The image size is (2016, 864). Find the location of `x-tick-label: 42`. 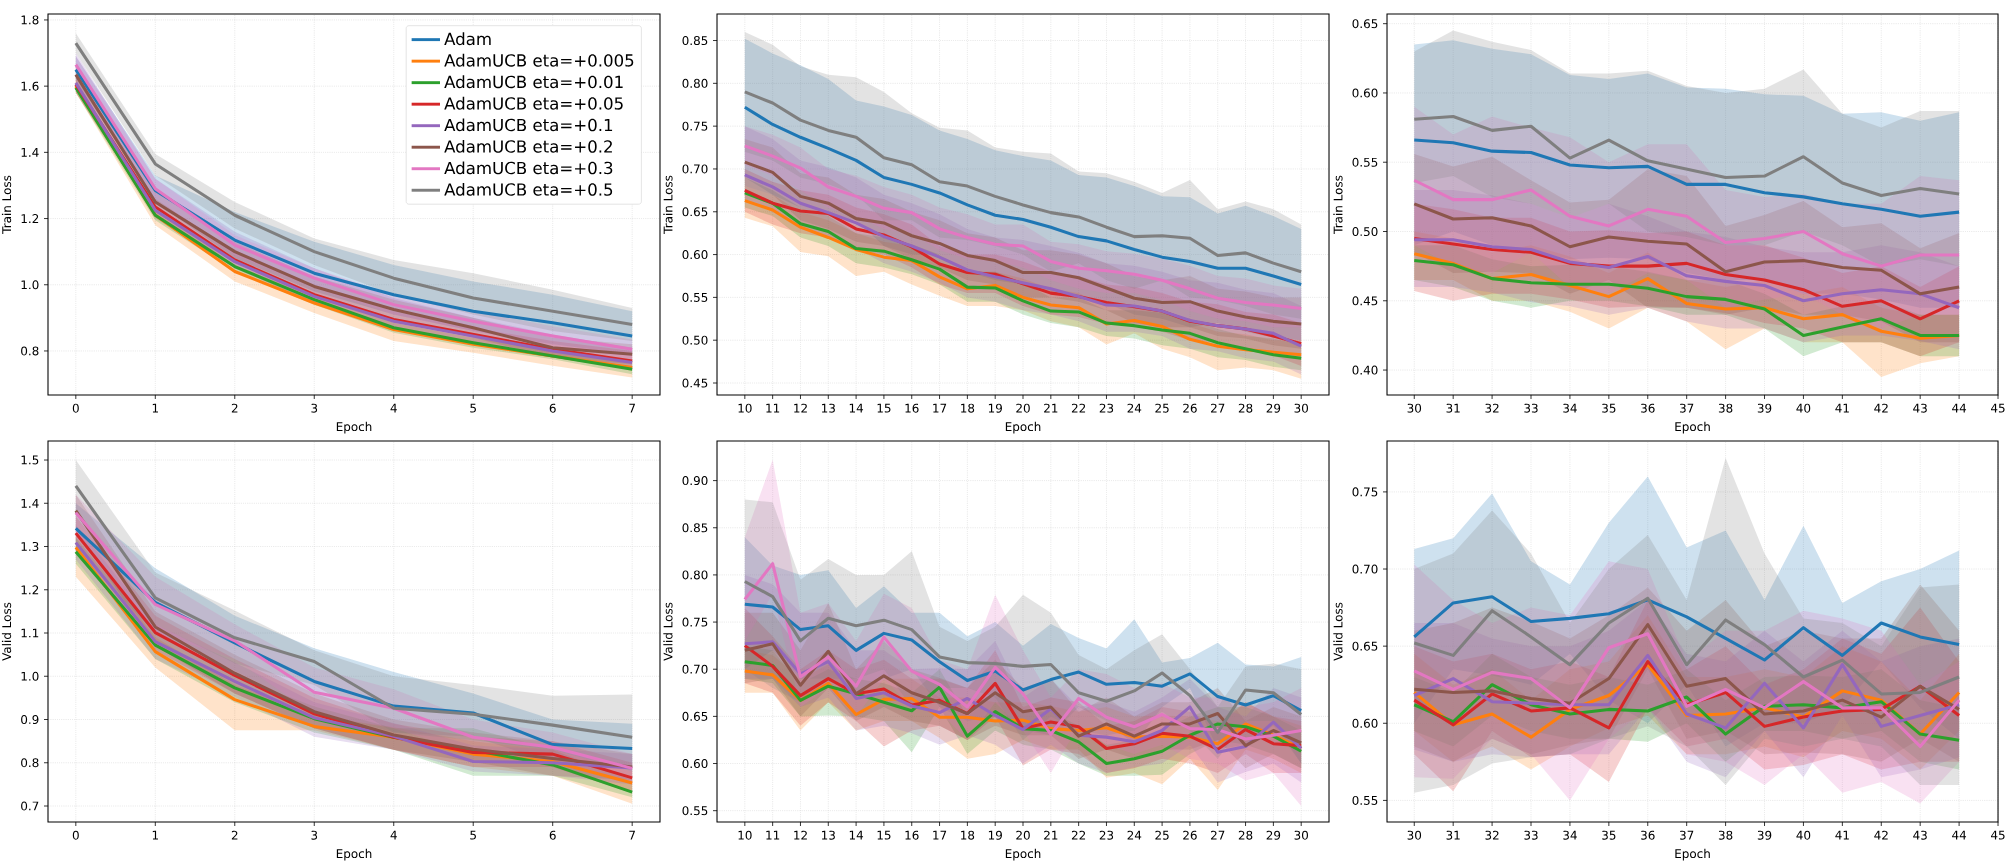

x-tick-label: 42 is located at coordinates (1881, 408).